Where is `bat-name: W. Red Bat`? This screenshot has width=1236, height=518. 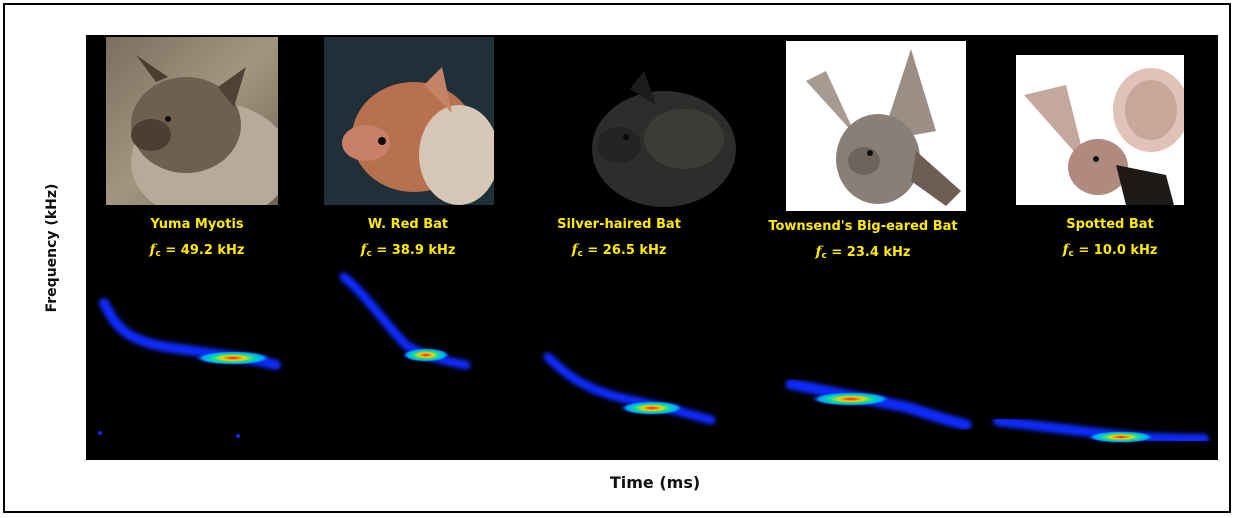 bat-name: W. Red Bat is located at coordinates (408, 224).